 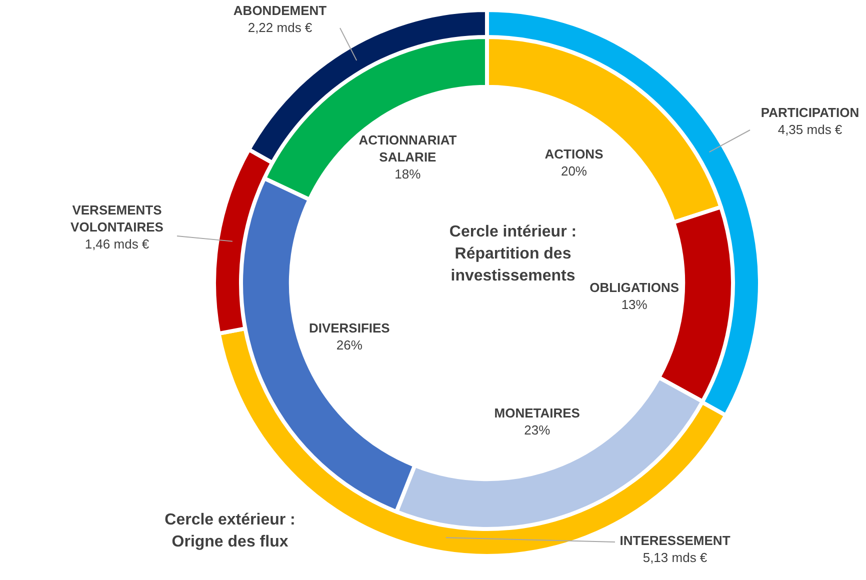 I want to click on slice-label: PARTICIPATION, so click(x=810, y=112).